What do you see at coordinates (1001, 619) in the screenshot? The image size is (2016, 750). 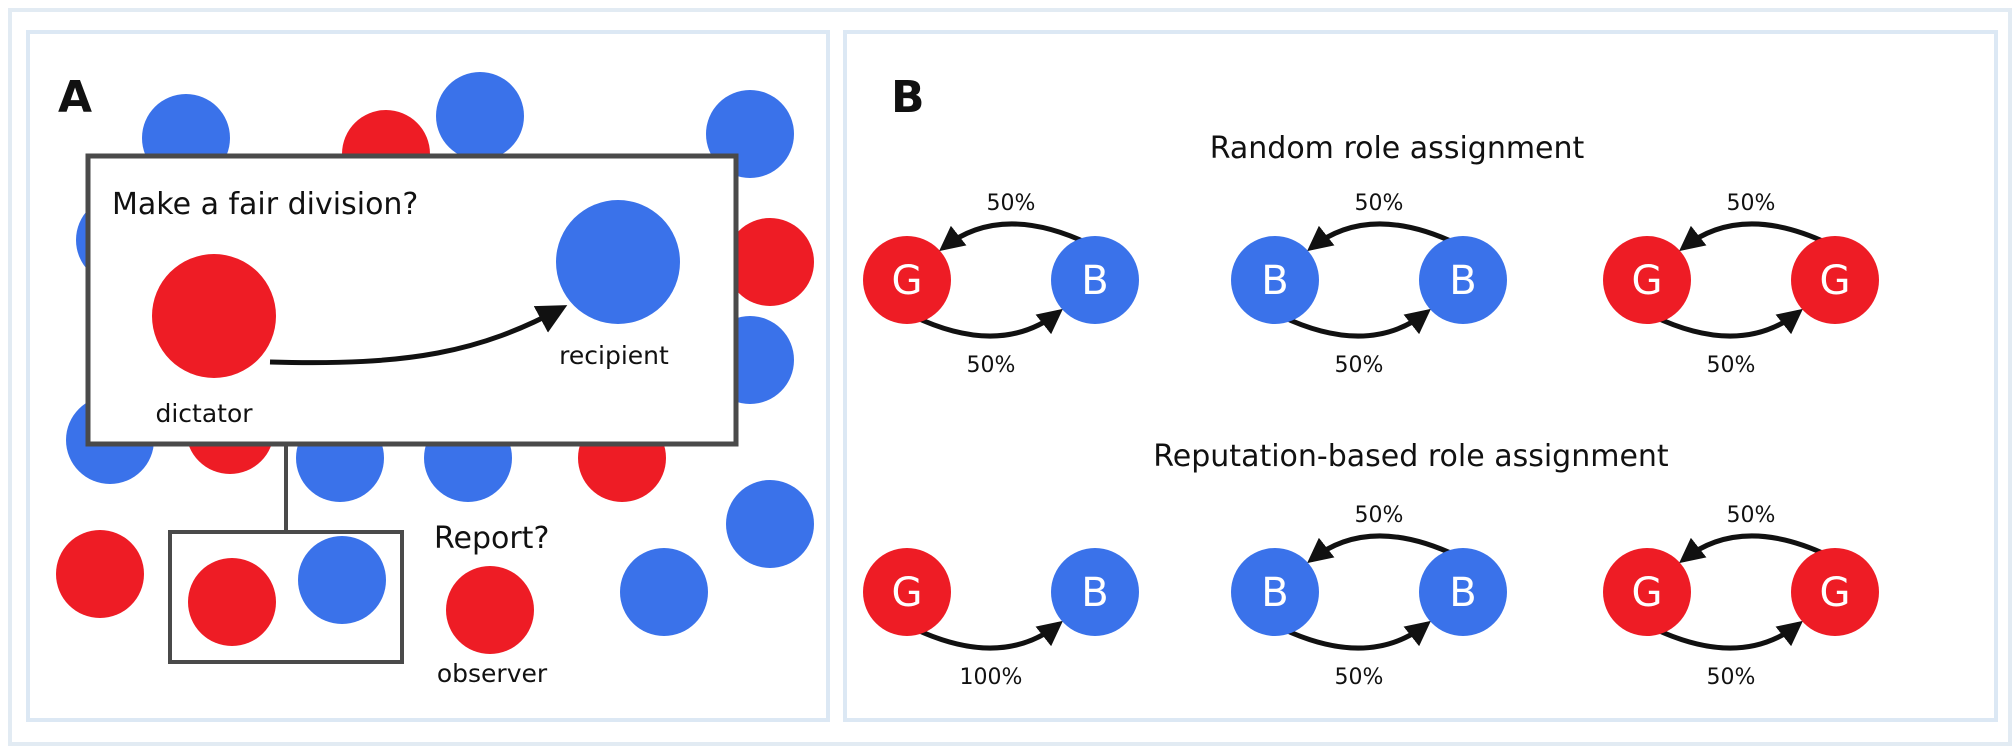 I see `role-pair: 100% G B` at bounding box center [1001, 619].